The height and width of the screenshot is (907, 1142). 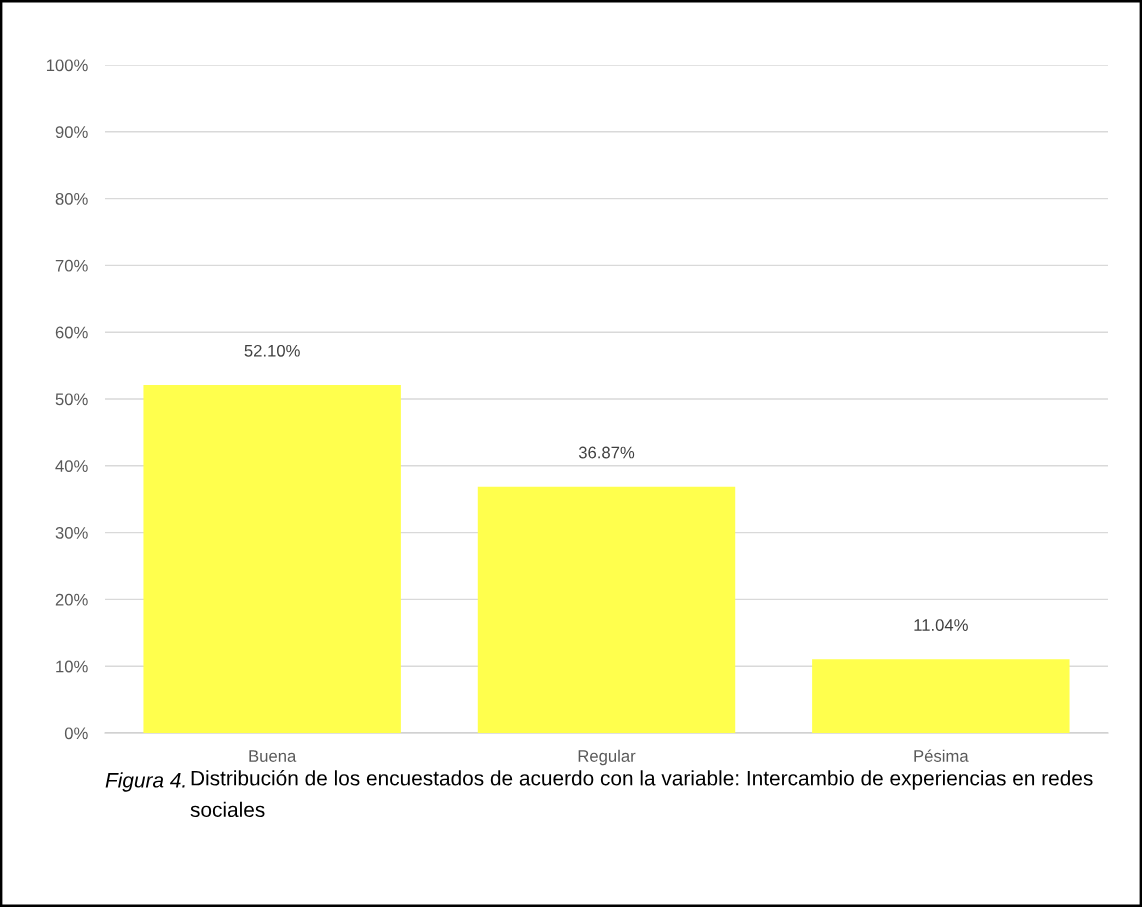 What do you see at coordinates (71, 132) in the screenshot?
I see `y-tick-label: 90%` at bounding box center [71, 132].